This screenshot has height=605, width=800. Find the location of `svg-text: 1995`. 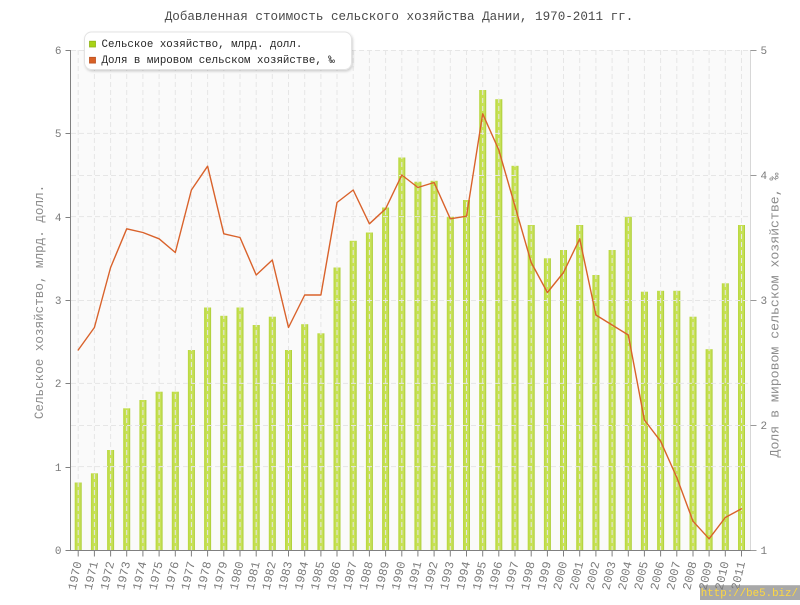

svg-text: 1995 is located at coordinates (480, 575).